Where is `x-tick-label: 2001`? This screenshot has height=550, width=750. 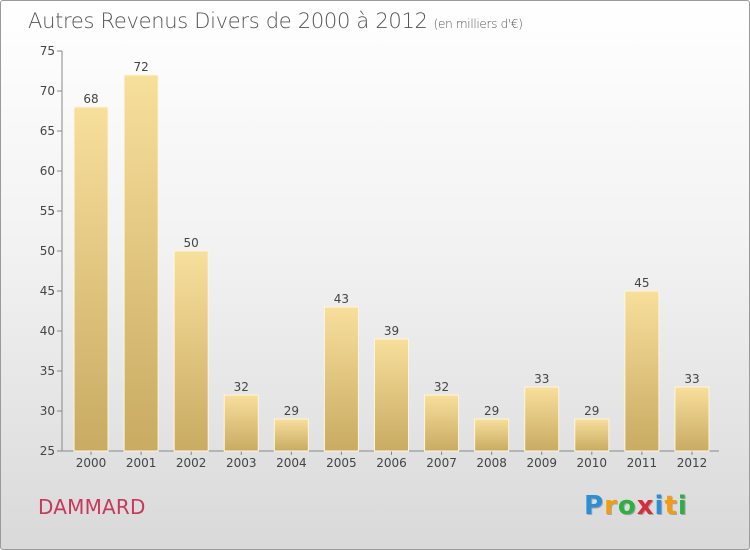
x-tick-label: 2001 is located at coordinates (141, 463).